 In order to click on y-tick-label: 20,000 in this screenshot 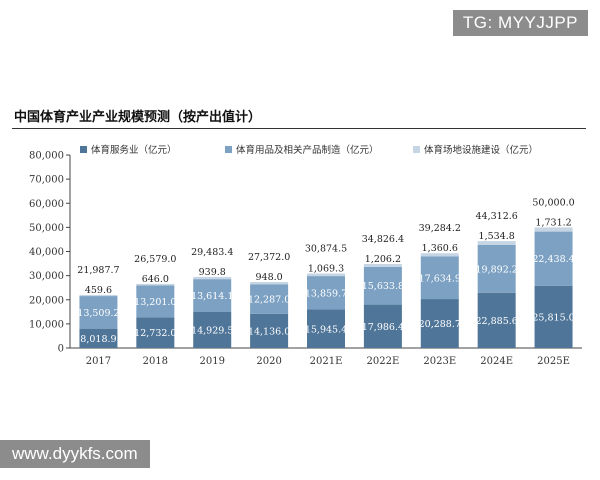, I will do `click(46, 300)`.